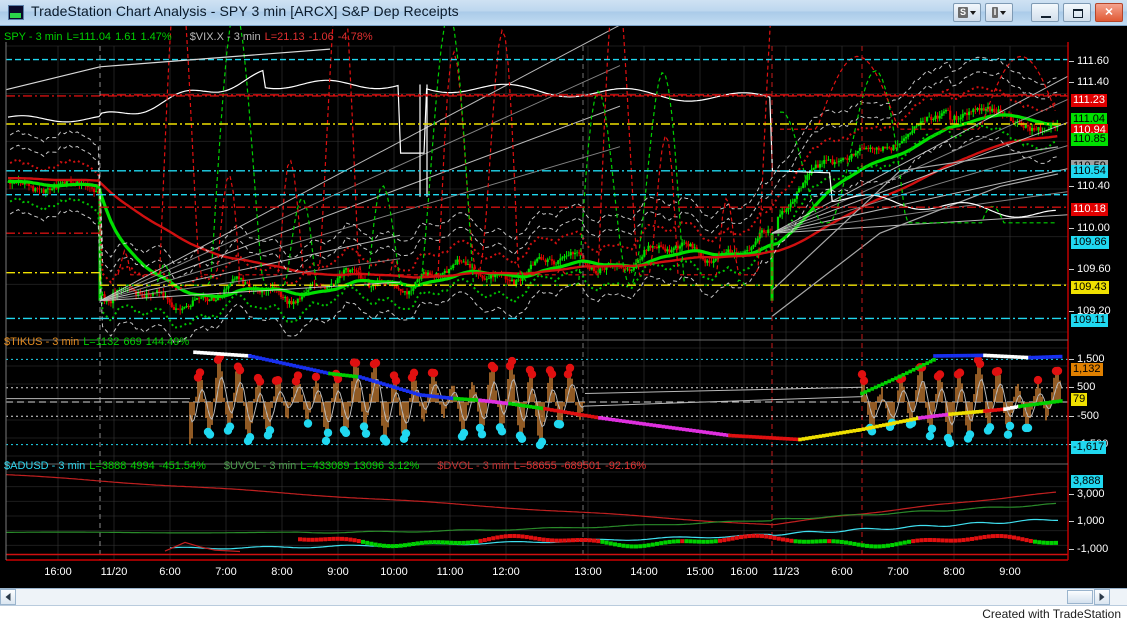 Image resolution: width=1127 pixels, height=623 pixels. Describe the element at coordinates (1045, 12) in the screenshot. I see `minimize-button` at that location.